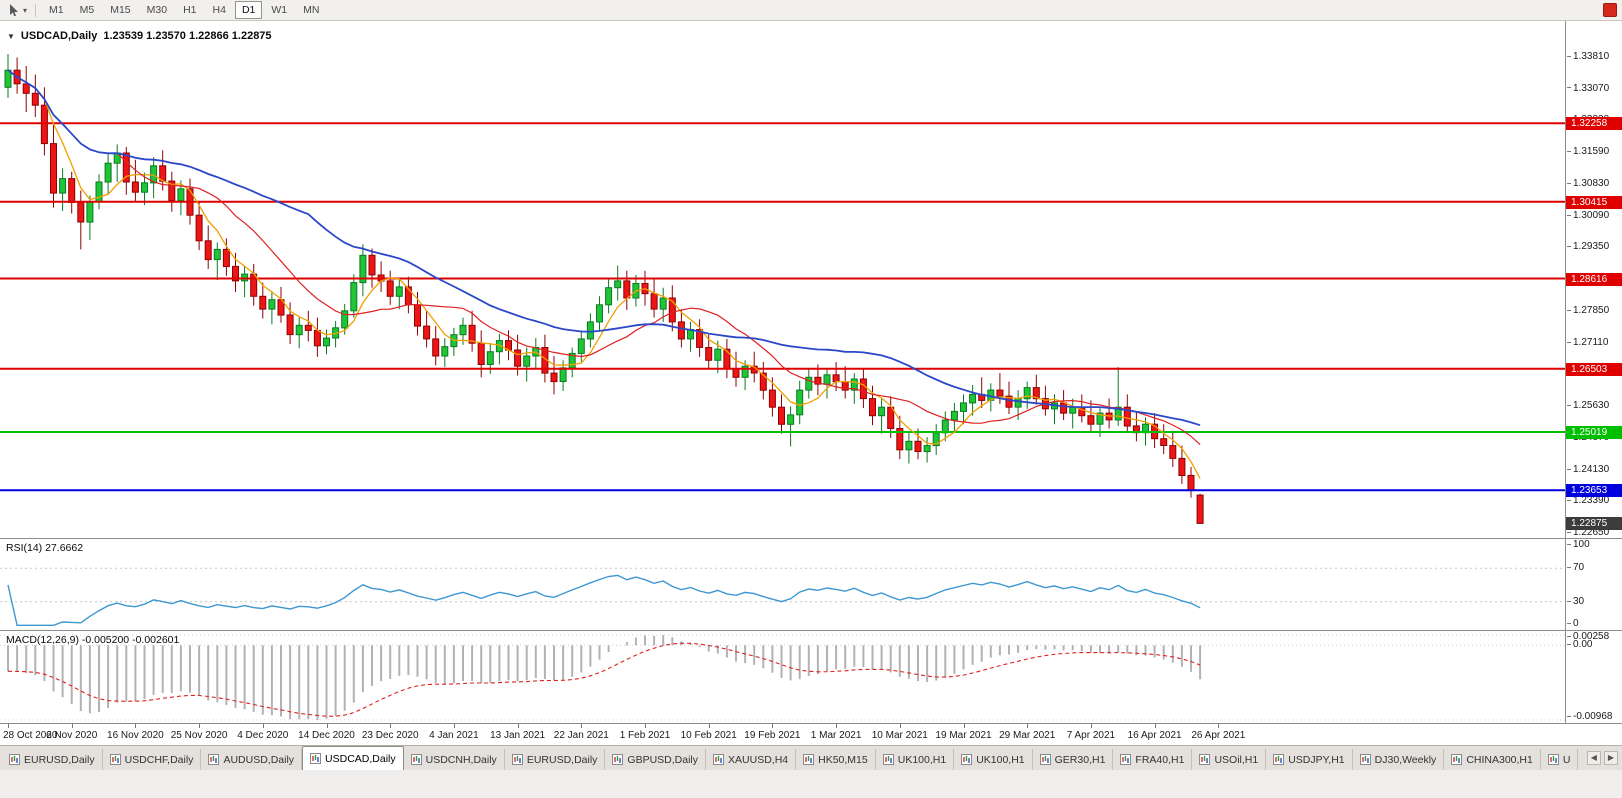 The image size is (1622, 798). What do you see at coordinates (199, 735) in the screenshot?
I see `date-label: 25 Nov 2020` at bounding box center [199, 735].